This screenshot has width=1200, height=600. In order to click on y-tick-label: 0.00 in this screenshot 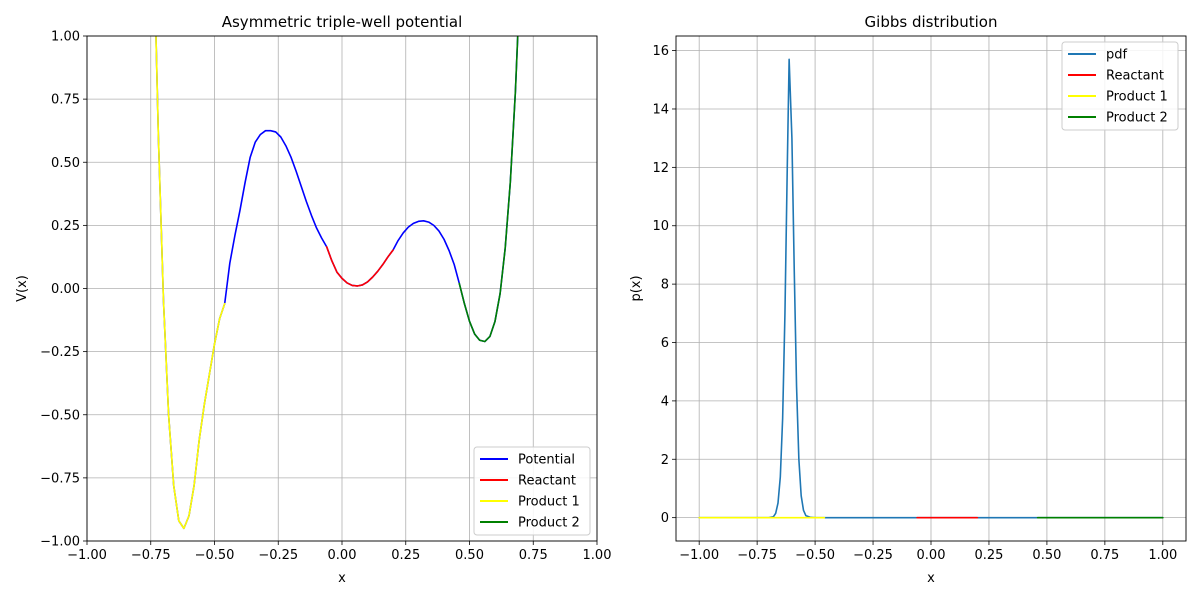, I will do `click(65, 289)`.